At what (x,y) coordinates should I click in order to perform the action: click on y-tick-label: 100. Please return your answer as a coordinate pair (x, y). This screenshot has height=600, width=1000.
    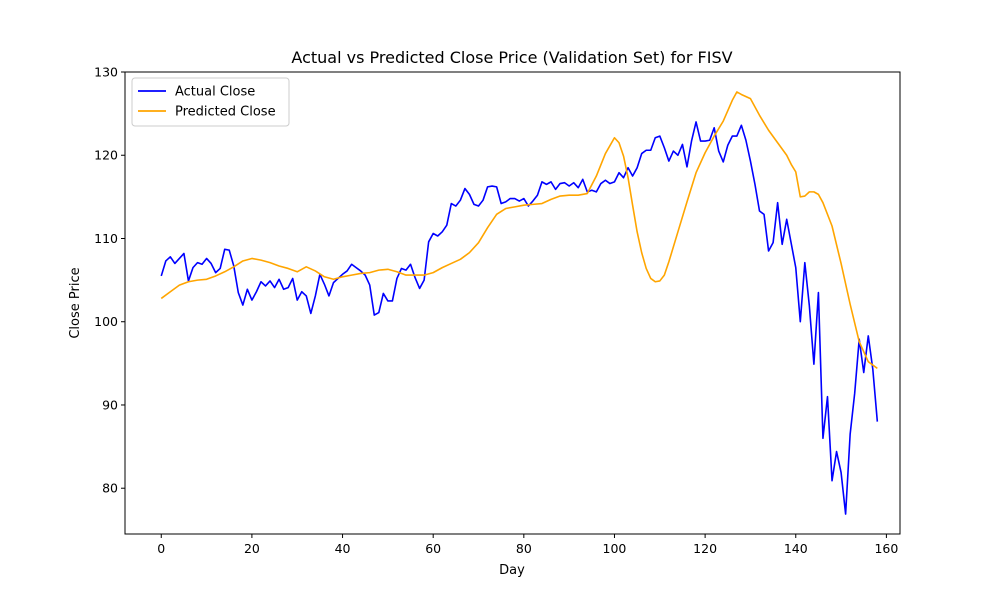
    Looking at the image, I should click on (106, 321).